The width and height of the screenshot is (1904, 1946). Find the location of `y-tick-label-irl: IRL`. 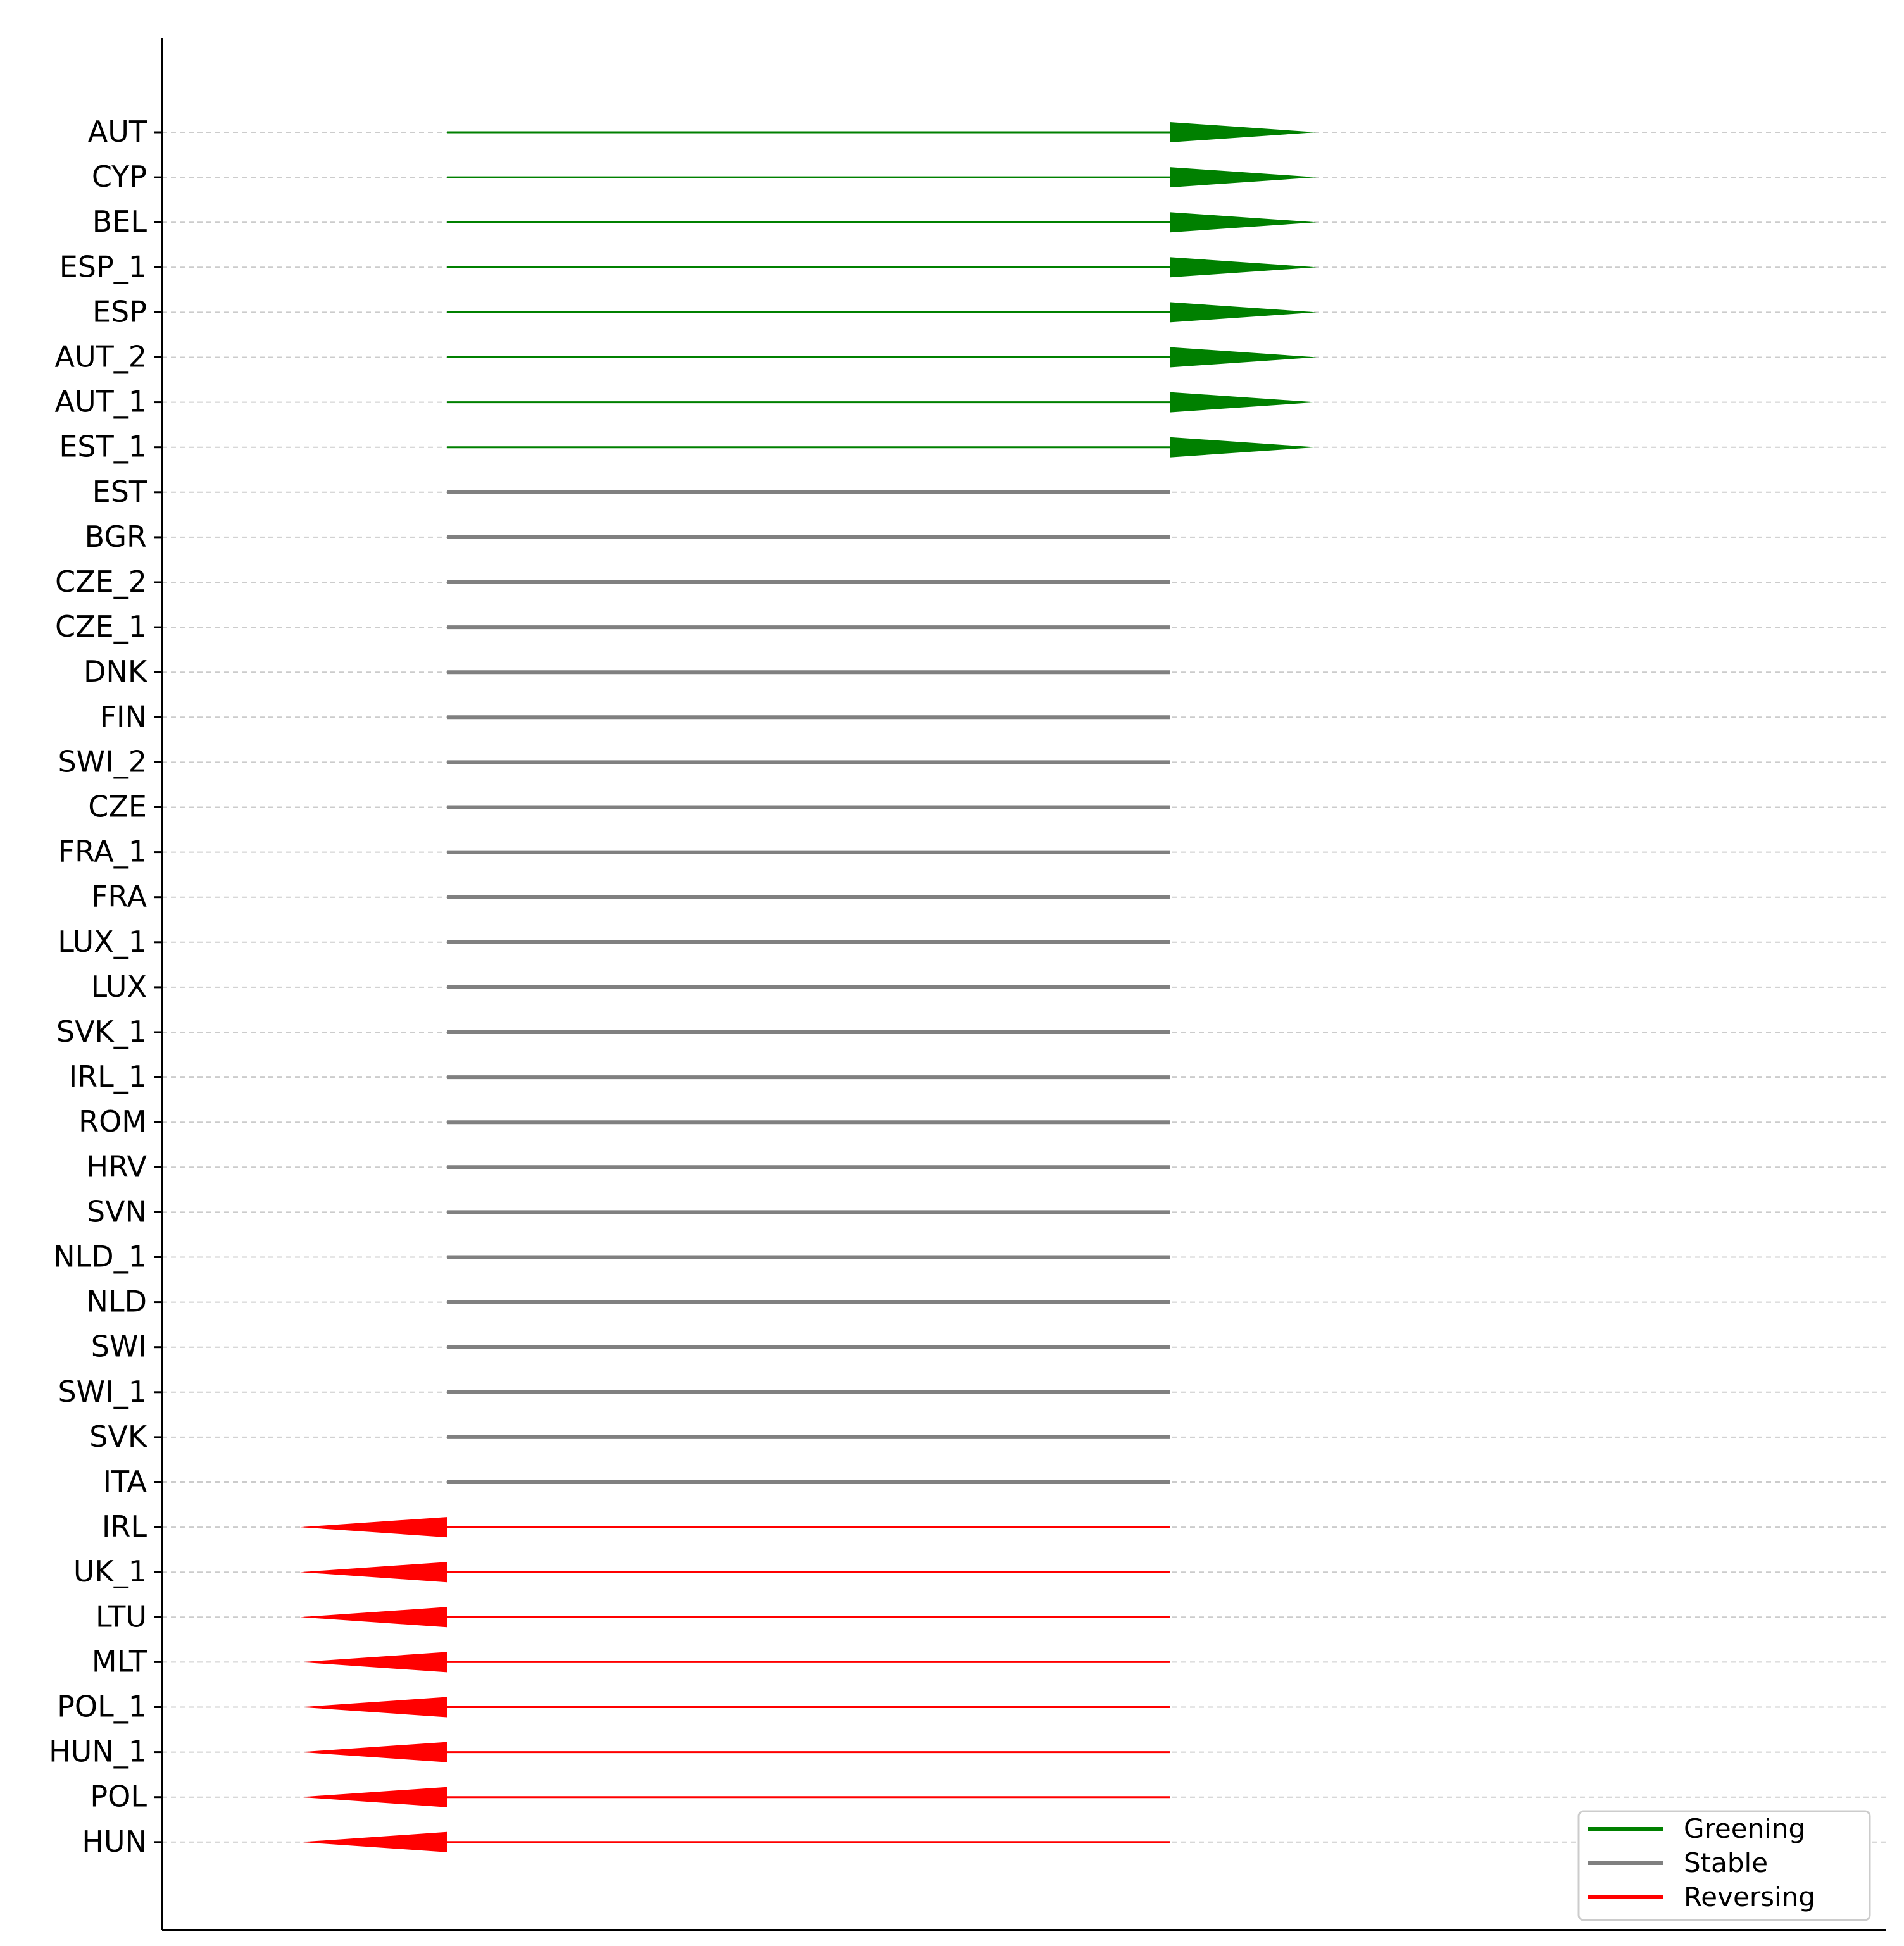

y-tick-label-irl: IRL is located at coordinates (124, 1526).